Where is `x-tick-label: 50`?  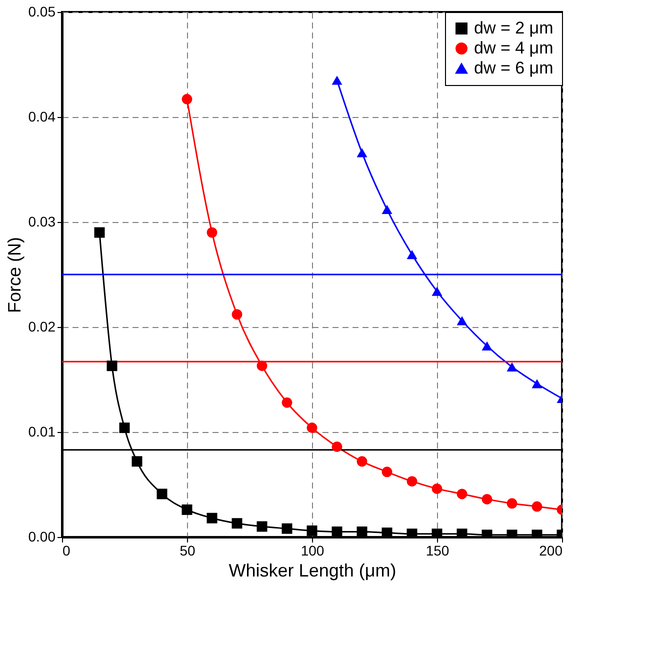
x-tick-label: 50 is located at coordinates (188, 550).